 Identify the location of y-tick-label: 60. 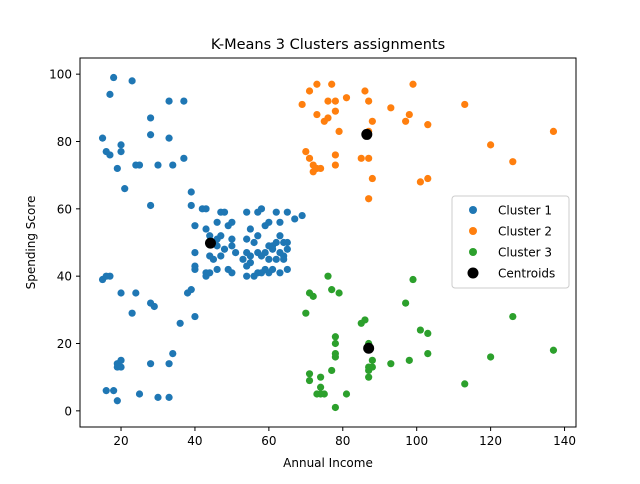
(64, 209).